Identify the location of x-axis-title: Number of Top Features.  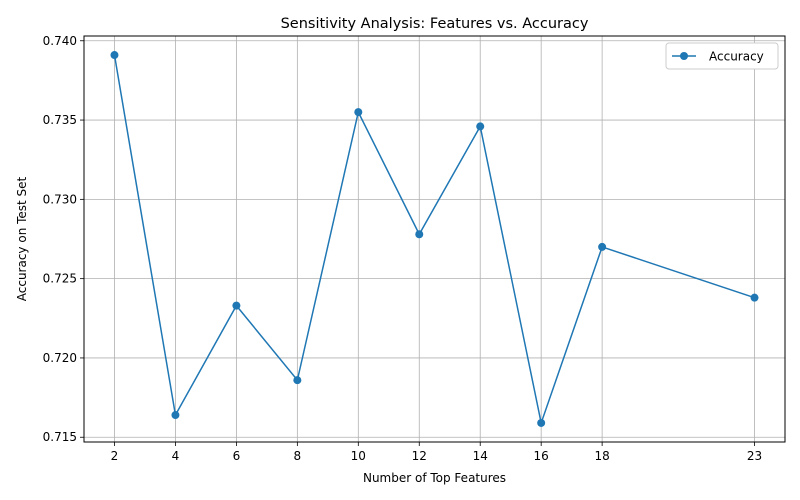
(434, 478).